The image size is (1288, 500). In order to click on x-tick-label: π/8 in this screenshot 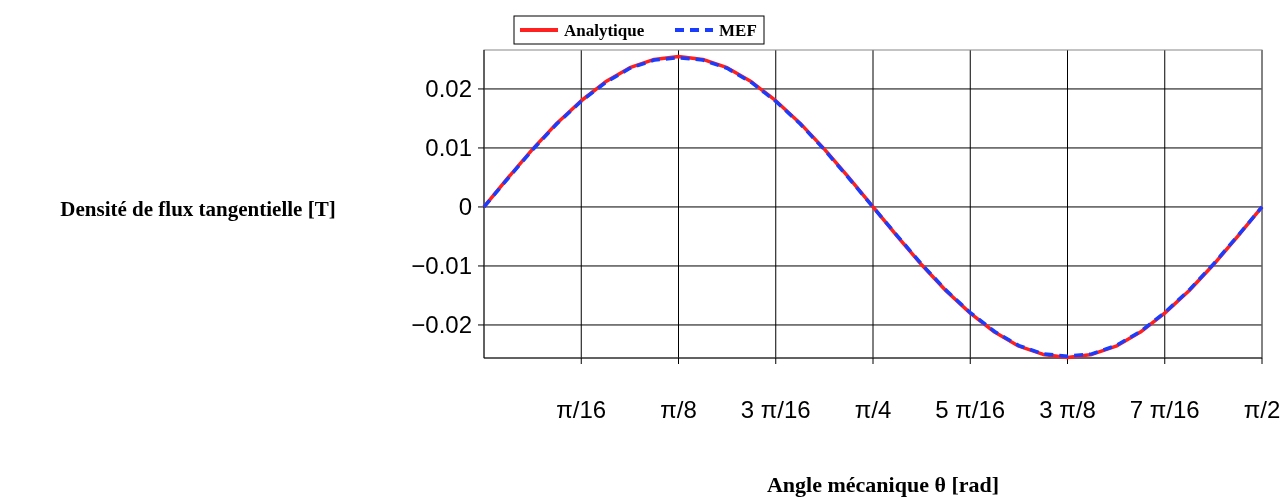, I will do `click(678, 409)`.